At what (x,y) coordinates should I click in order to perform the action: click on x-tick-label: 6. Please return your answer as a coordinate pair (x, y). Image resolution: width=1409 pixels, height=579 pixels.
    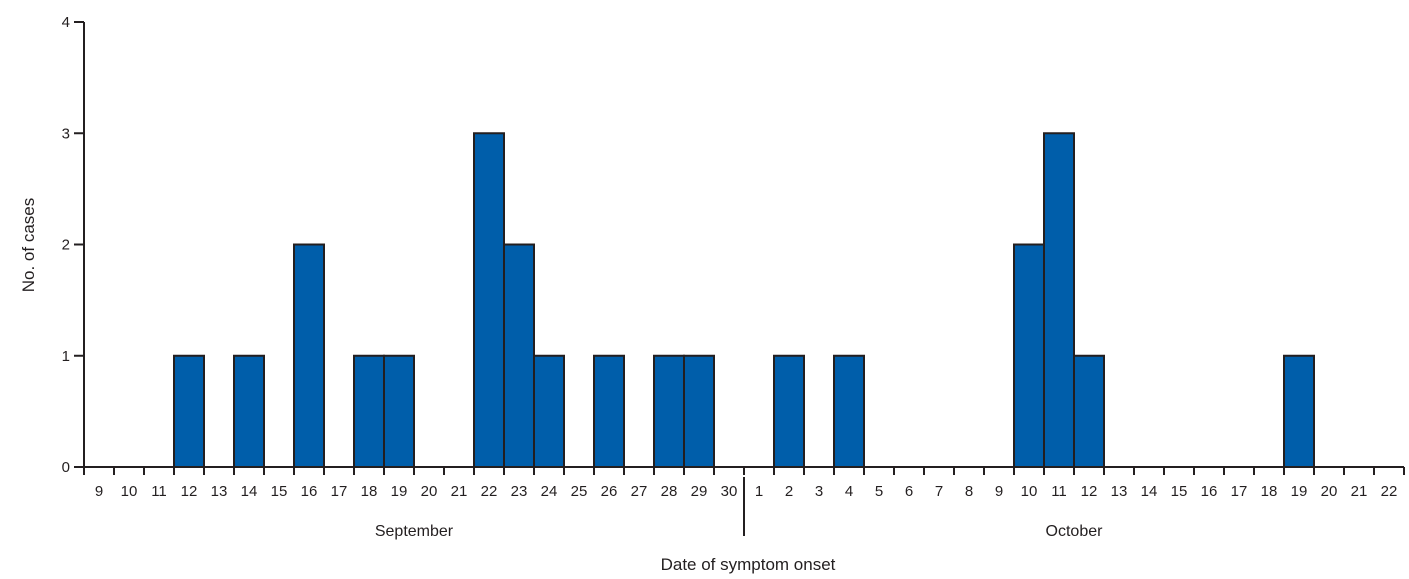
    Looking at the image, I should click on (909, 491).